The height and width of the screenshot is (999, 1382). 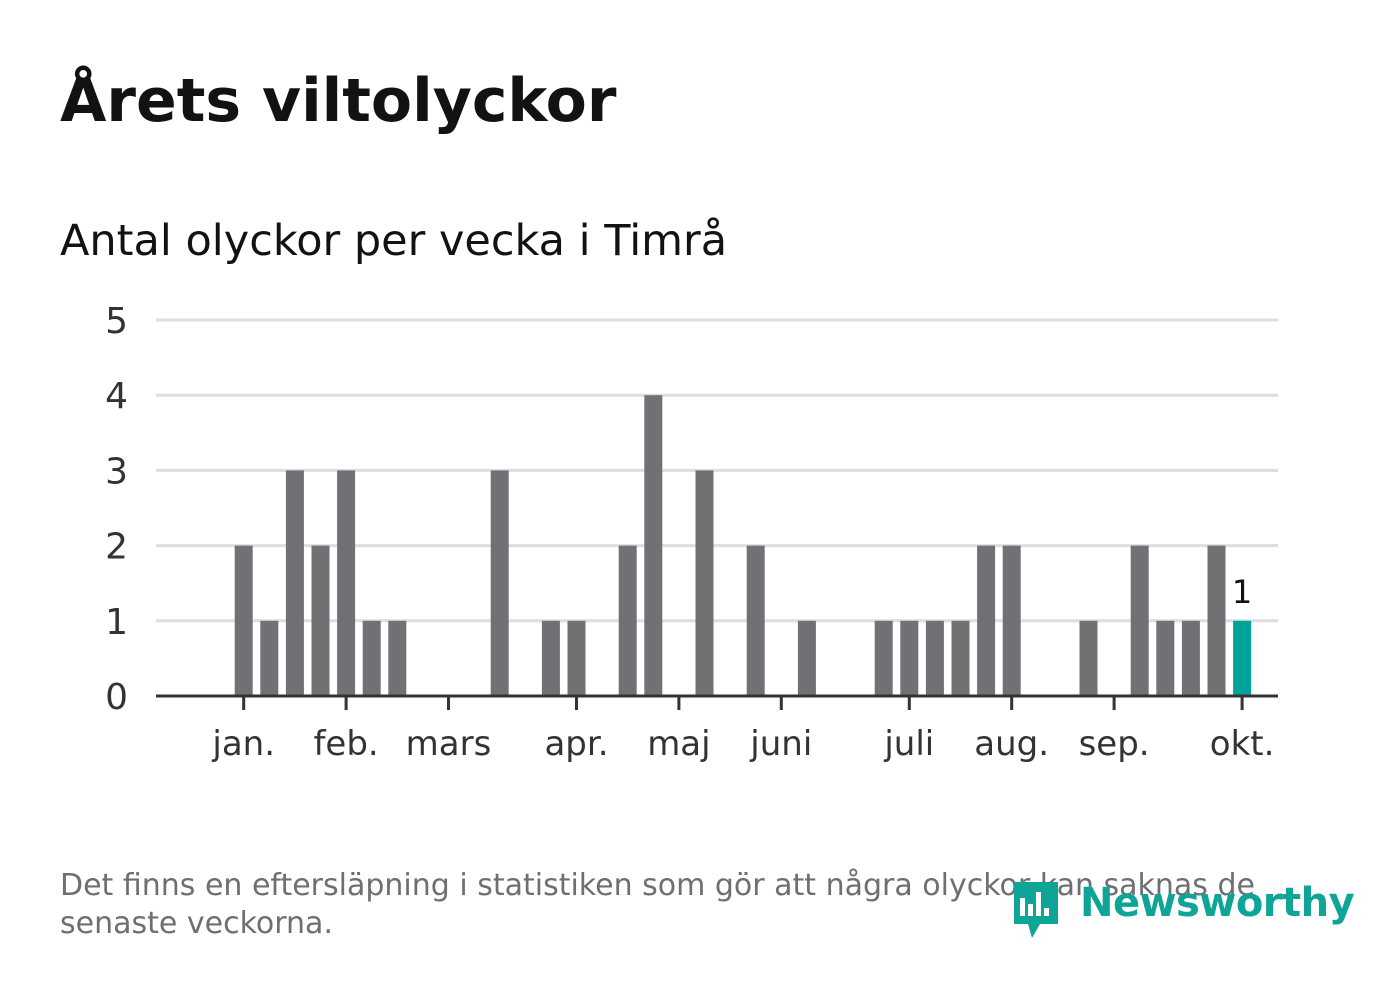 I want to click on x-tick-label: apr., so click(x=576, y=744).